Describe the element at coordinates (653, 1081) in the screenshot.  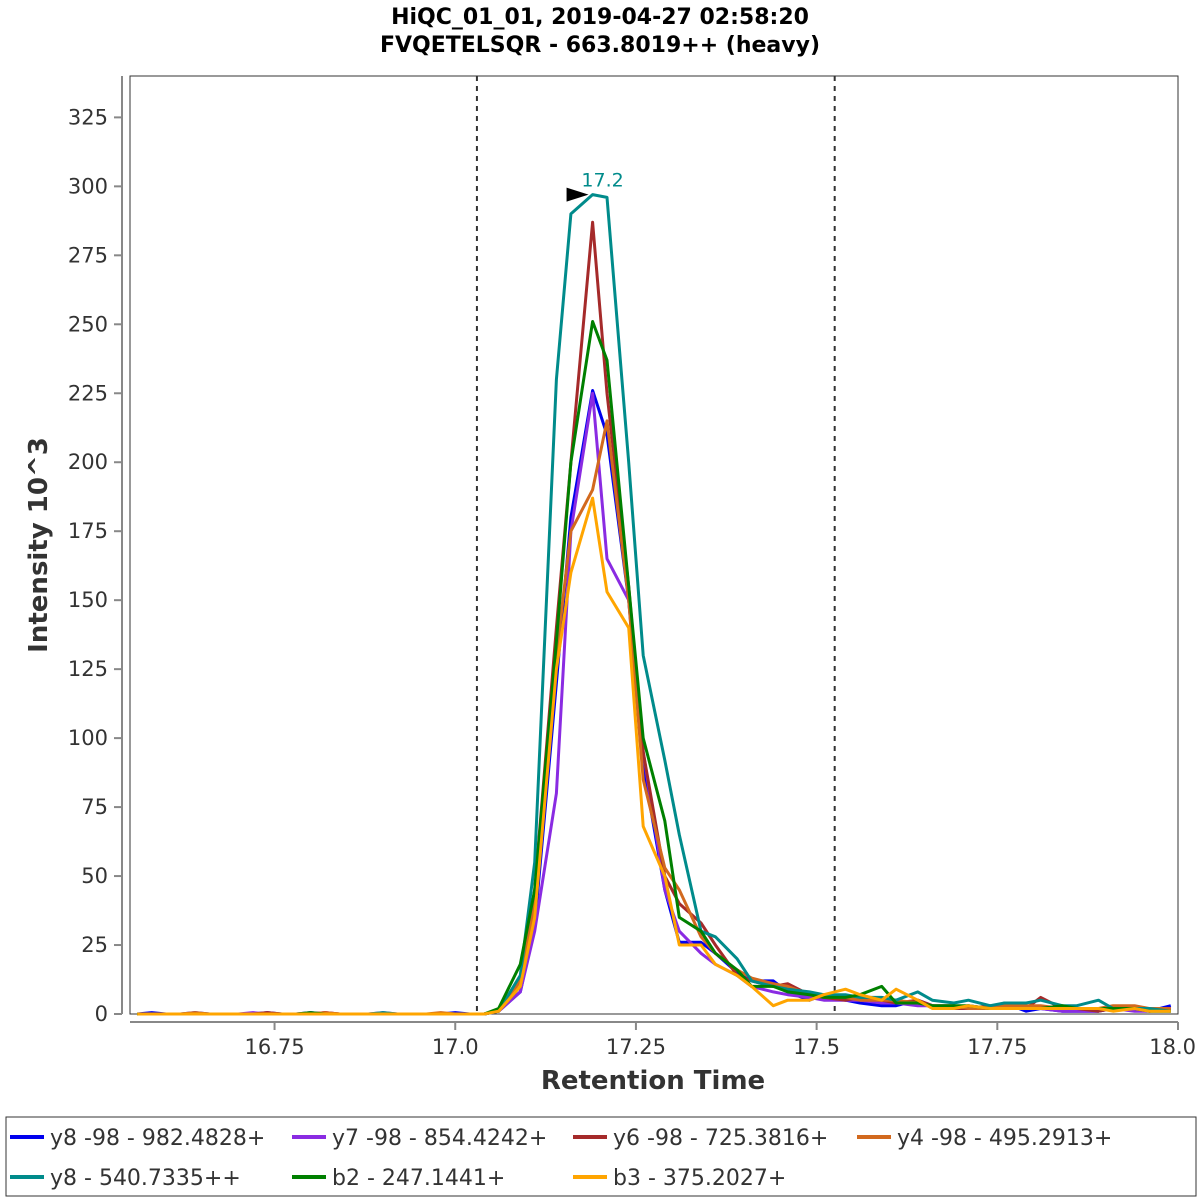
I see `x-axis-label: Retention Time` at that location.